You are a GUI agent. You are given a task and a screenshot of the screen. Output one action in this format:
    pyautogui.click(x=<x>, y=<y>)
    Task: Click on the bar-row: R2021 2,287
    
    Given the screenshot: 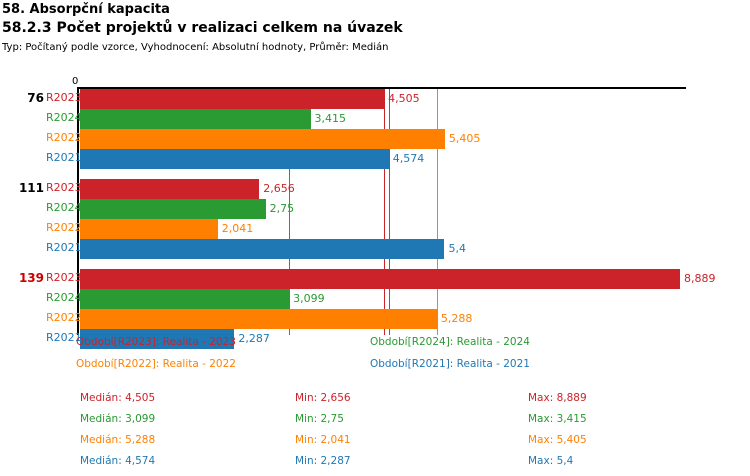 What is the action you would take?
    pyautogui.click(x=375, y=339)
    